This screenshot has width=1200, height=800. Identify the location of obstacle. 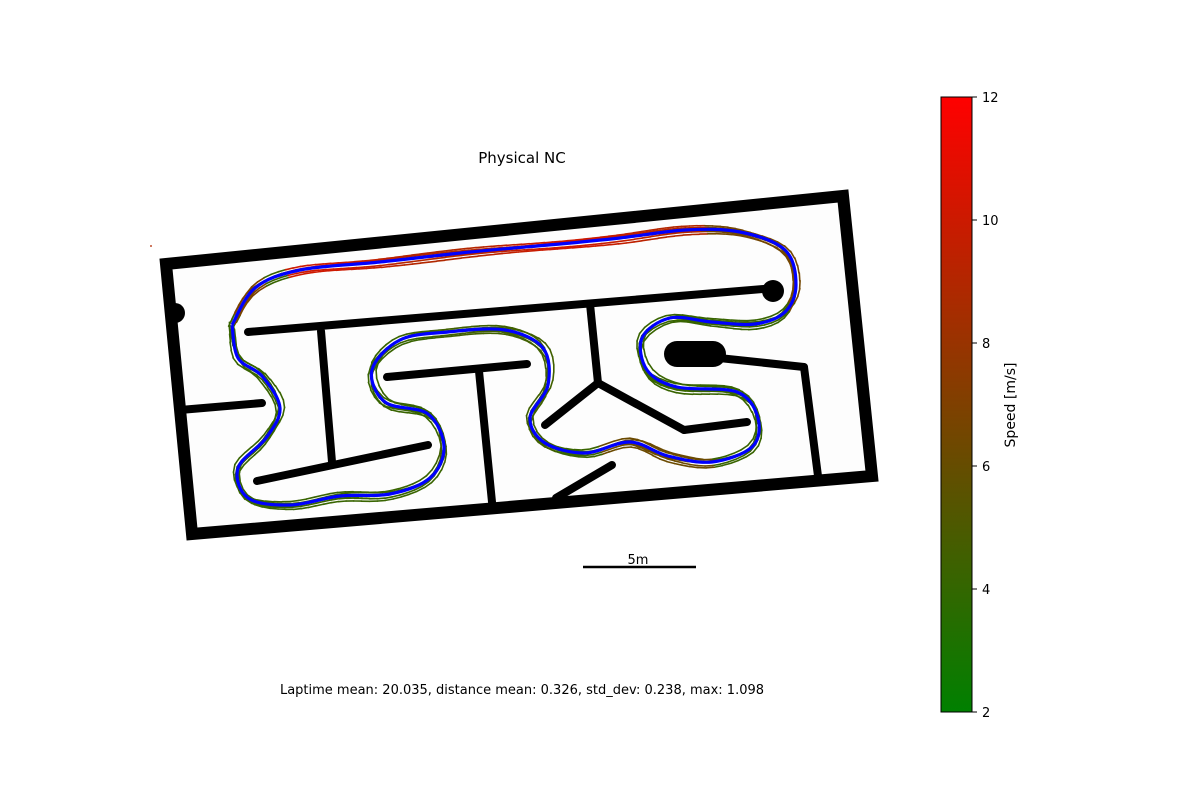
(773, 291).